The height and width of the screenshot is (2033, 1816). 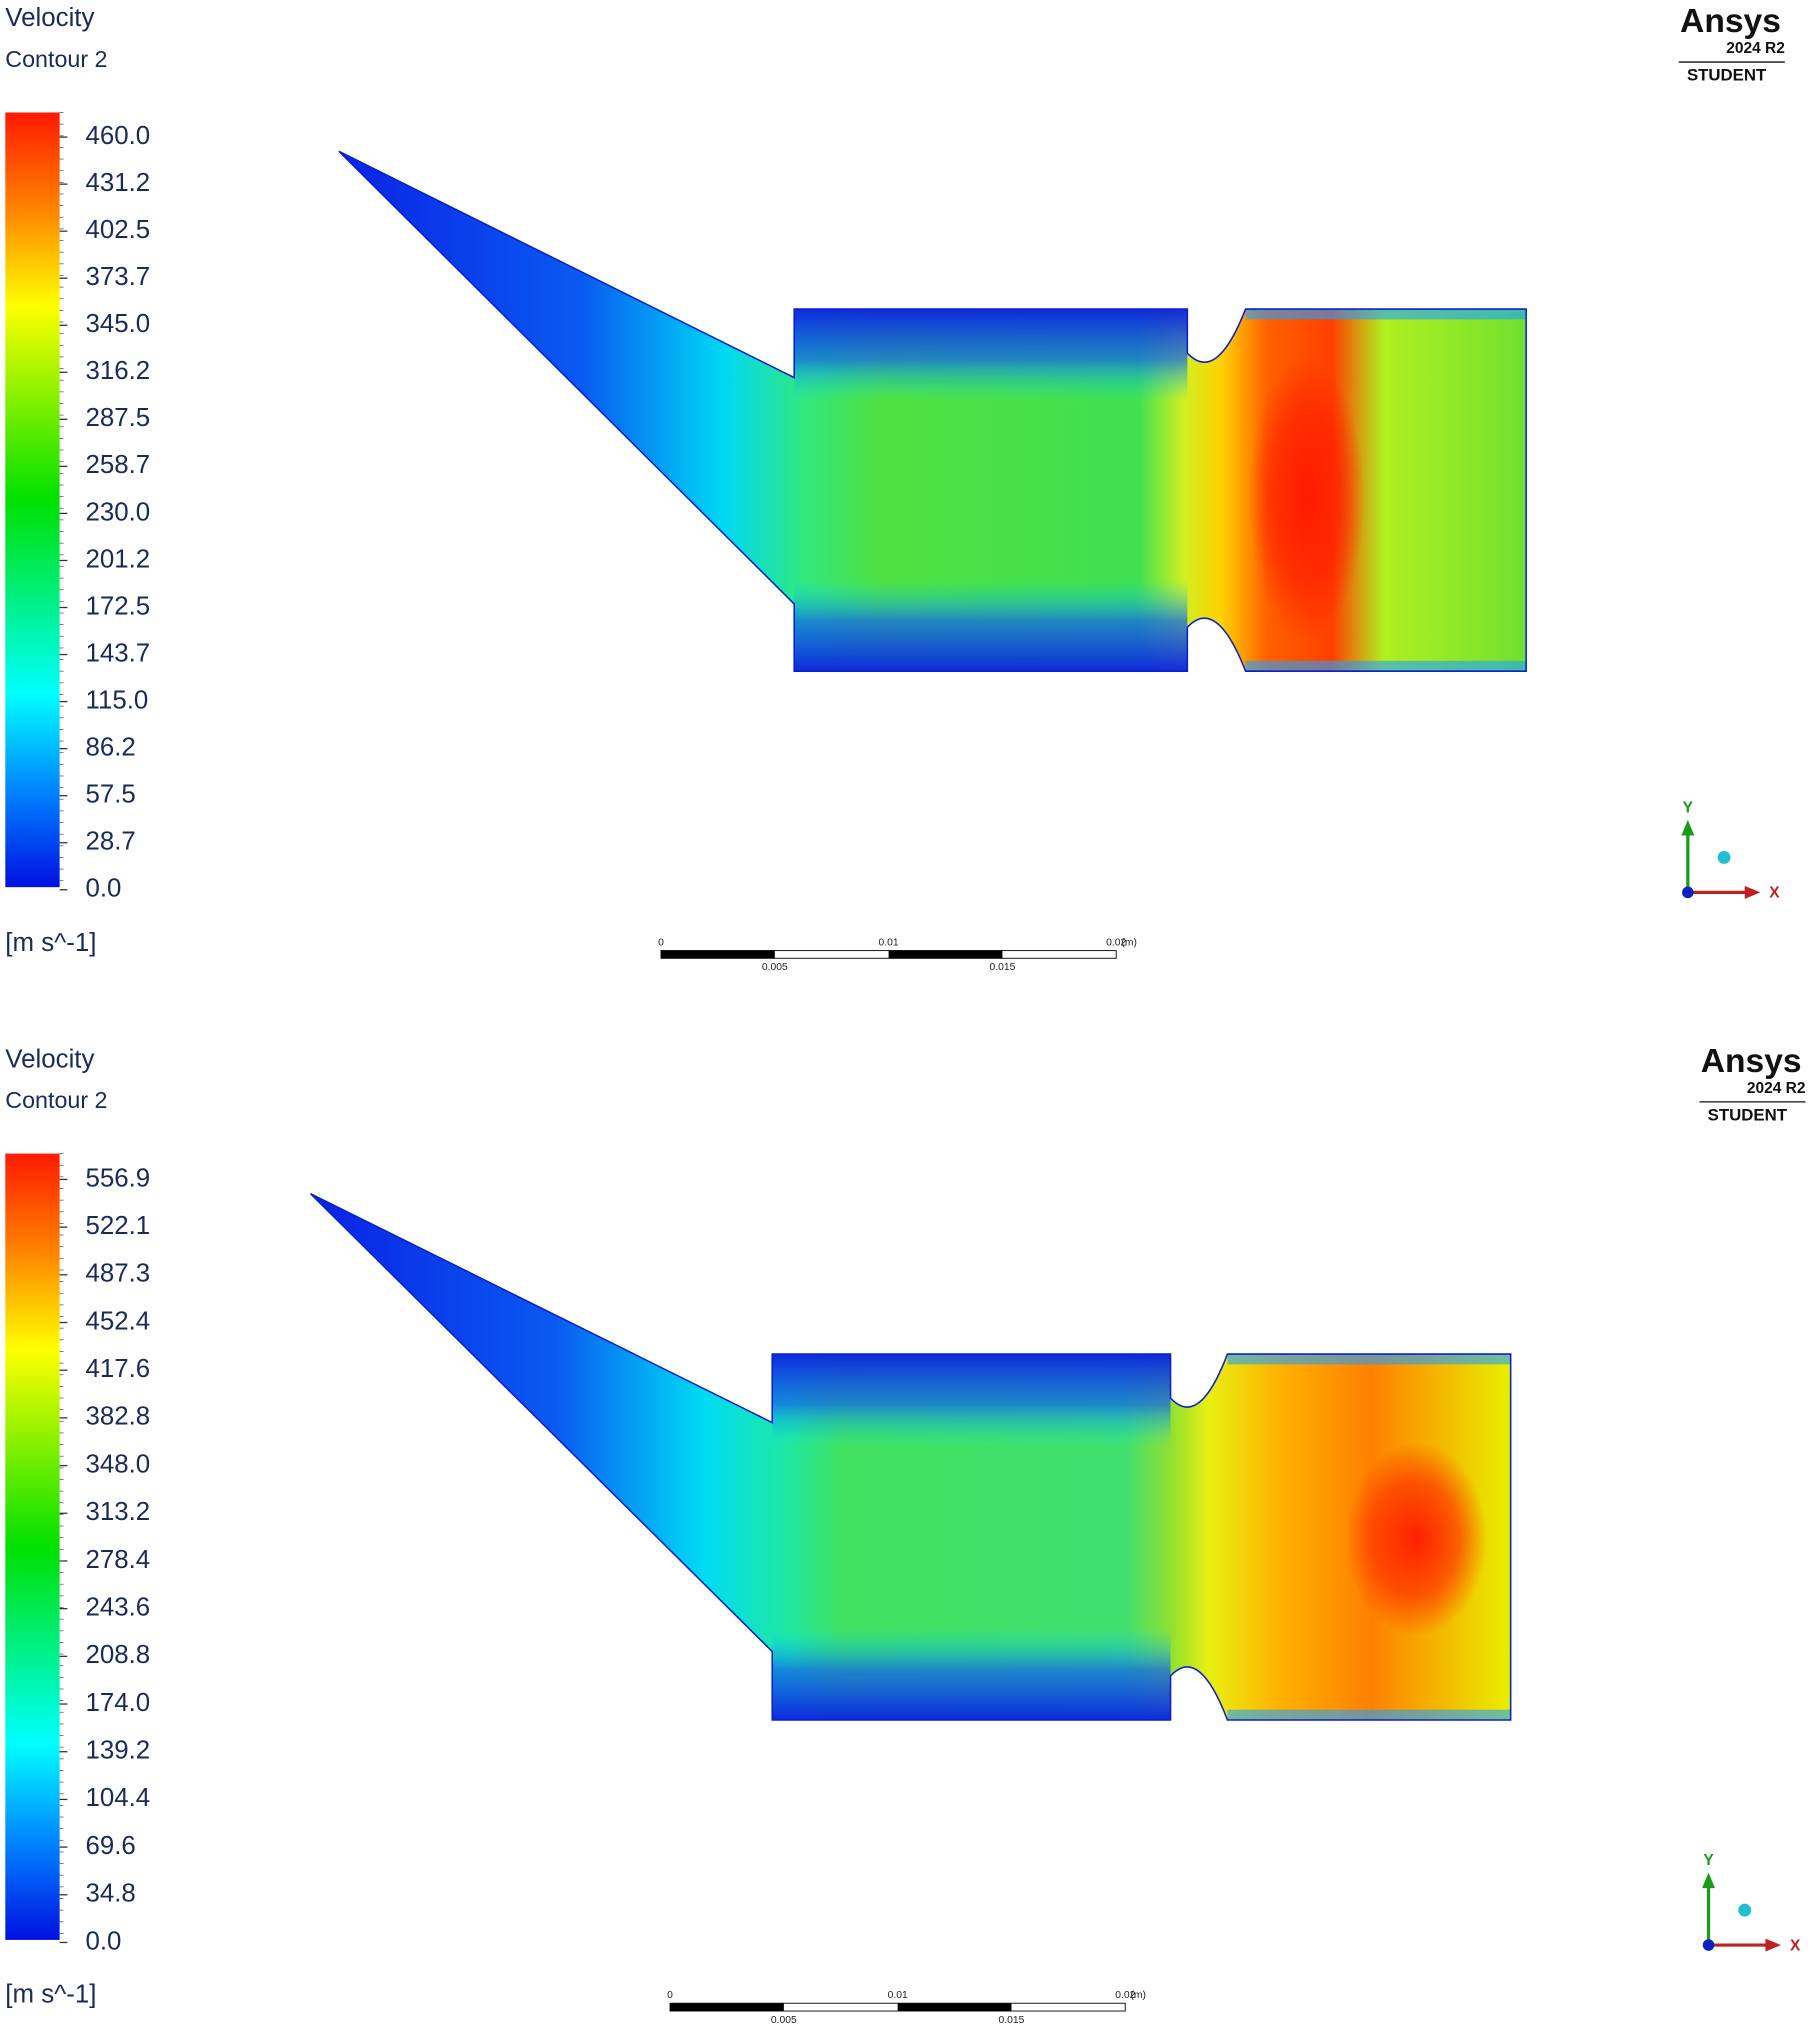 What do you see at coordinates (117, 606) in the screenshot?
I see `colorbar-label: 172.5` at bounding box center [117, 606].